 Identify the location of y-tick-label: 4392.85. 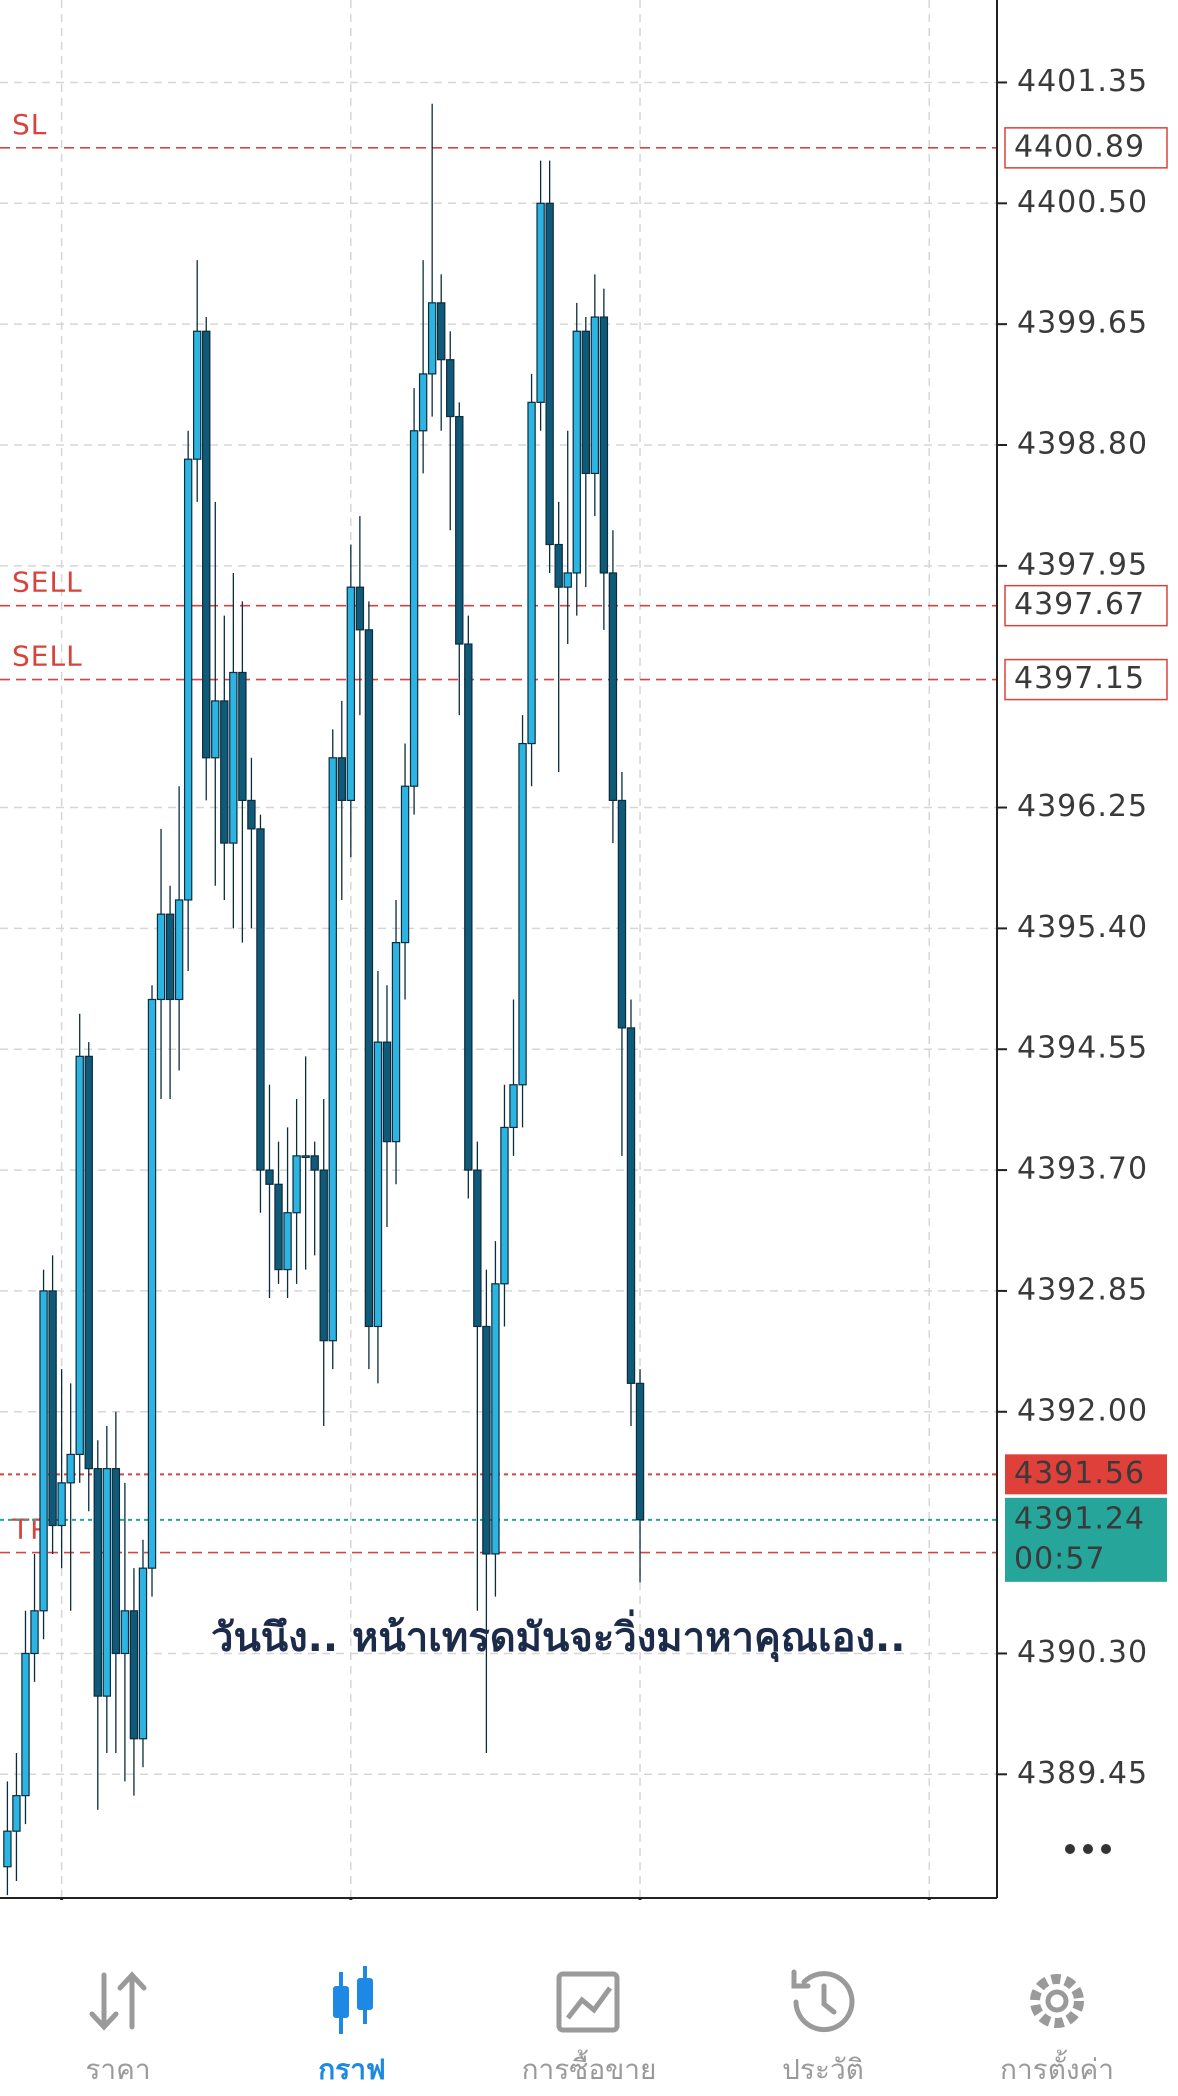
(1082, 1289).